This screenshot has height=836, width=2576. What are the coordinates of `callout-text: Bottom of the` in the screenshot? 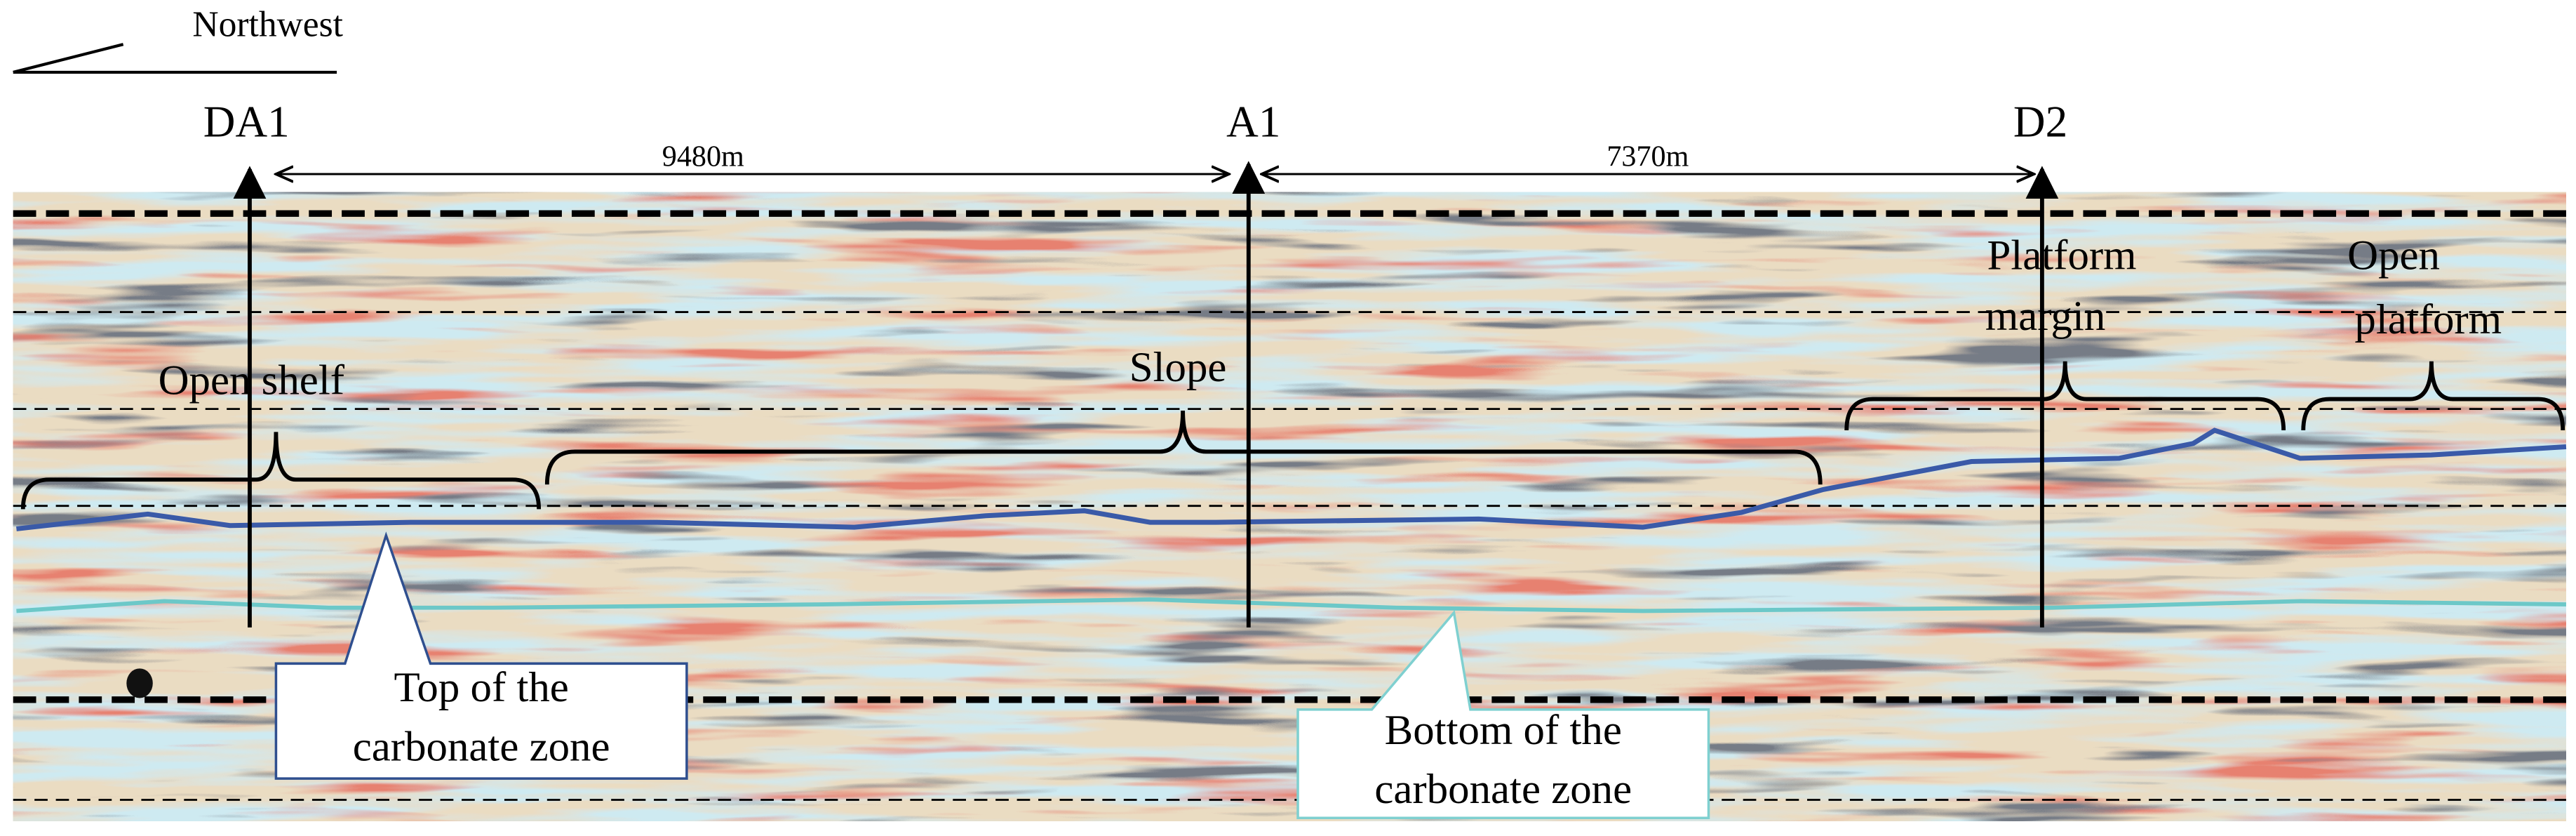 It's located at (1503, 730).